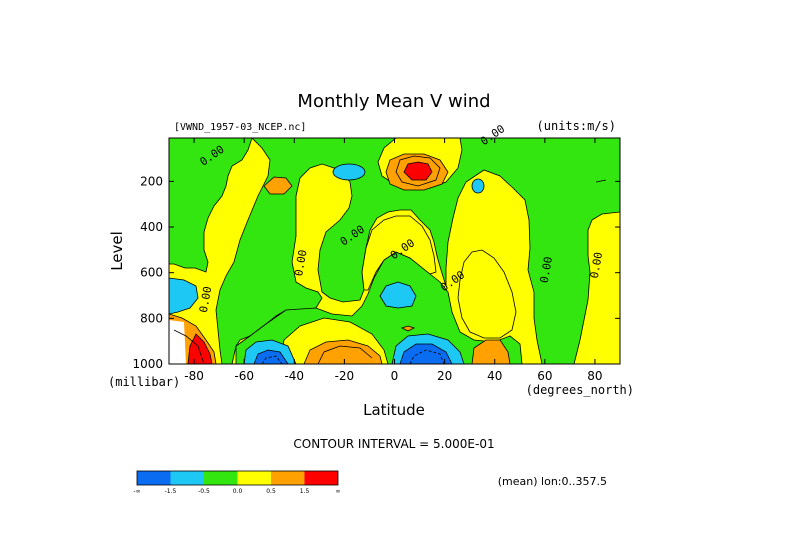 The width and height of the screenshot is (789, 558). Describe the element at coordinates (399, 253) in the screenshot. I see `yellow-island-mid` at that location.